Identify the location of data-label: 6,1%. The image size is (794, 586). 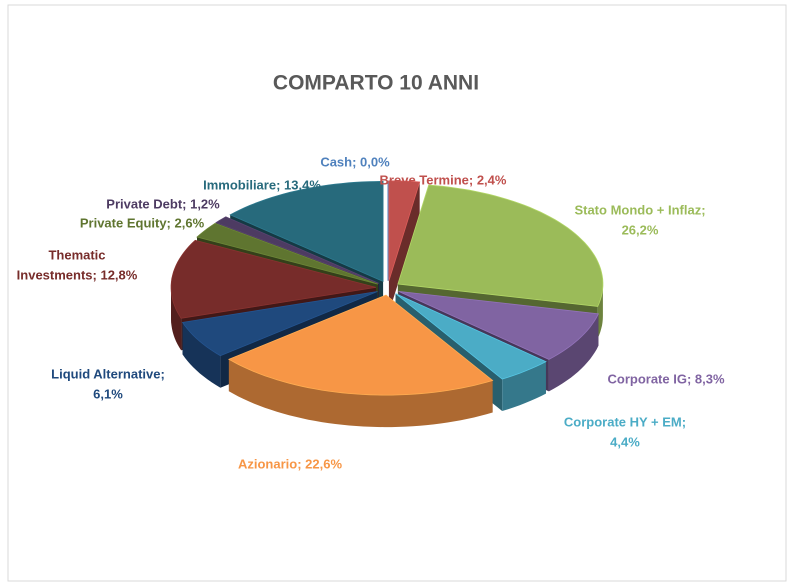
(108, 393).